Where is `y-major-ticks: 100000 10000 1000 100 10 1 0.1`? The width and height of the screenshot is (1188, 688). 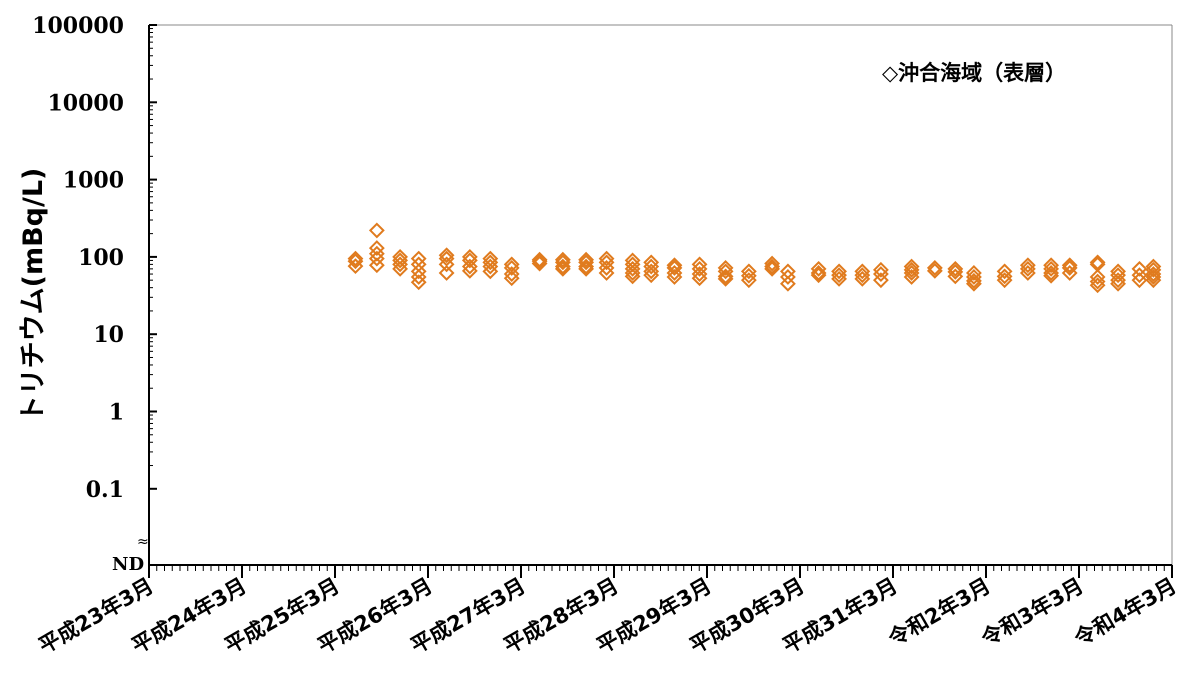
y-major-ticks: 100000 10000 1000 100 10 1 0.1 is located at coordinates (94, 258).